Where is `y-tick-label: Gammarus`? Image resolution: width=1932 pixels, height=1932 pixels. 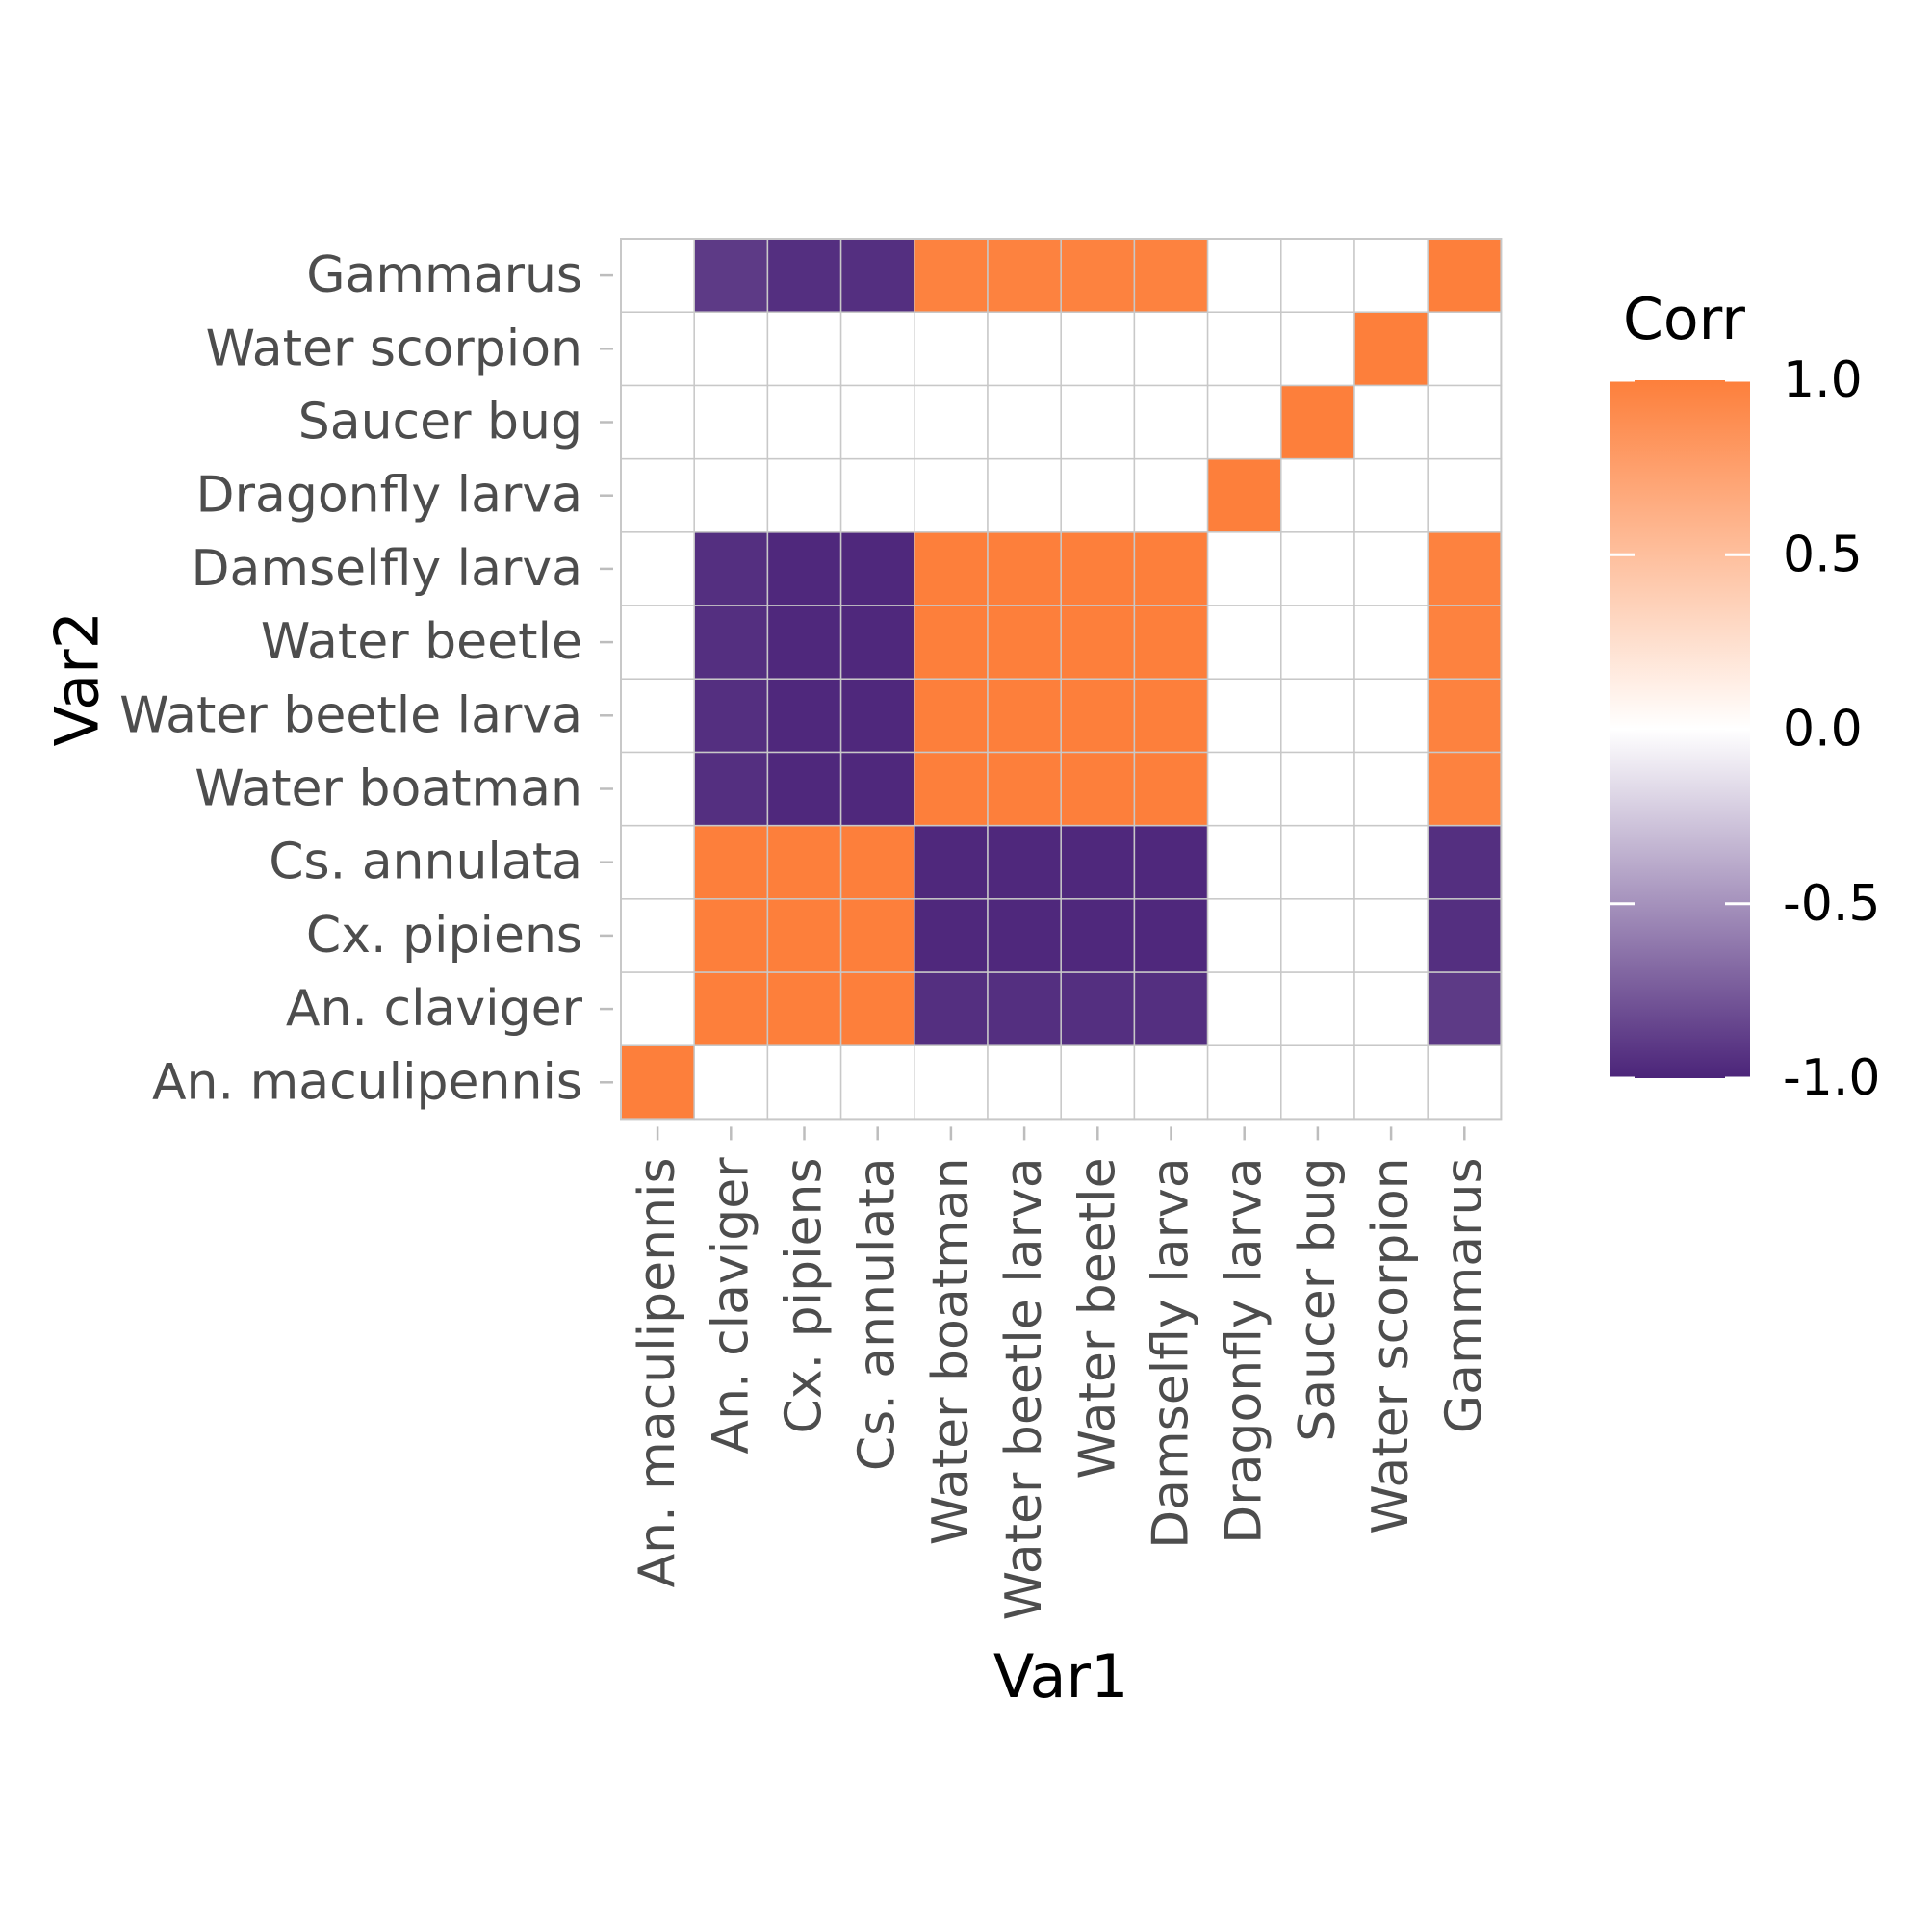
y-tick-label: Gammarus is located at coordinates (444, 275).